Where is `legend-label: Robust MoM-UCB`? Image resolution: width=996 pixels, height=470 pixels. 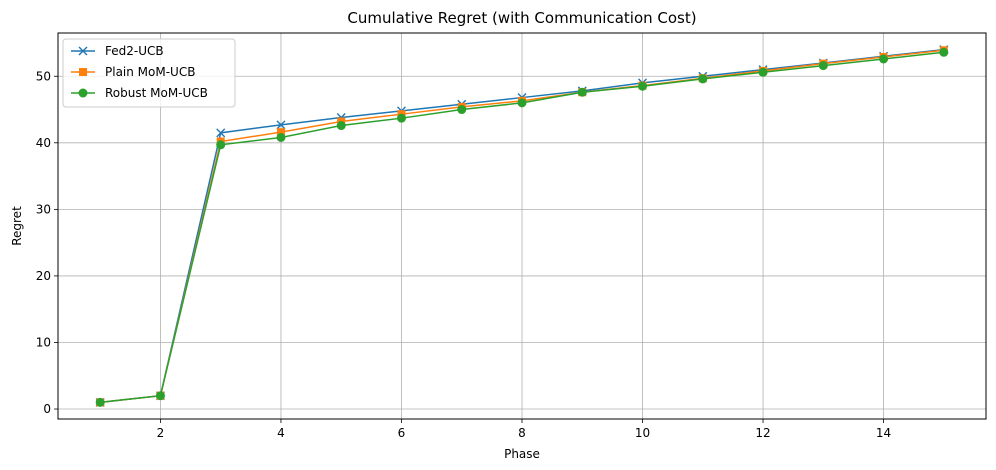 legend-label: Robust MoM-UCB is located at coordinates (156, 93).